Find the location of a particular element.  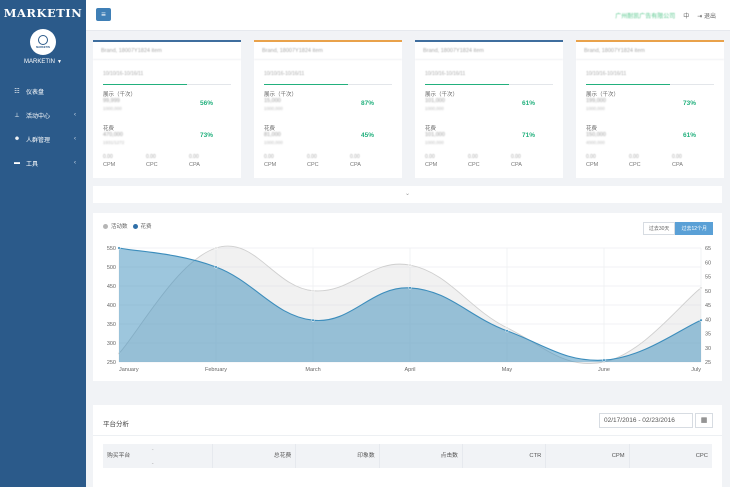

cost-value: 81,000 is located at coordinates (272, 135).